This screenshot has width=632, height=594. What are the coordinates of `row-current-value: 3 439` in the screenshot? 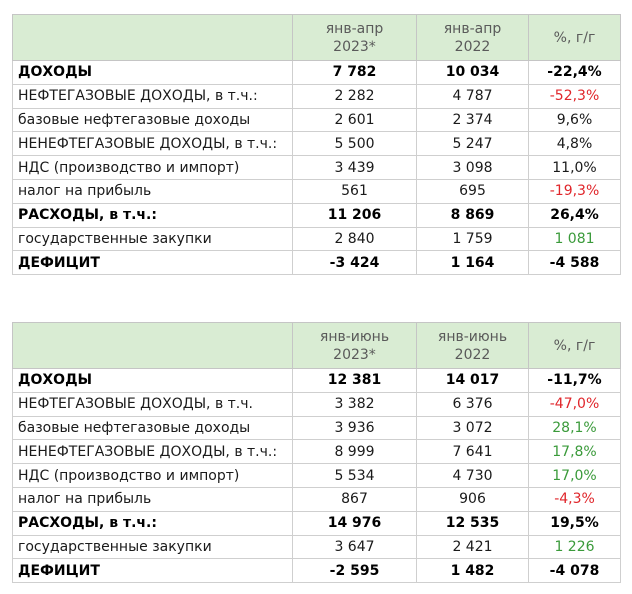 It's located at (354, 167).